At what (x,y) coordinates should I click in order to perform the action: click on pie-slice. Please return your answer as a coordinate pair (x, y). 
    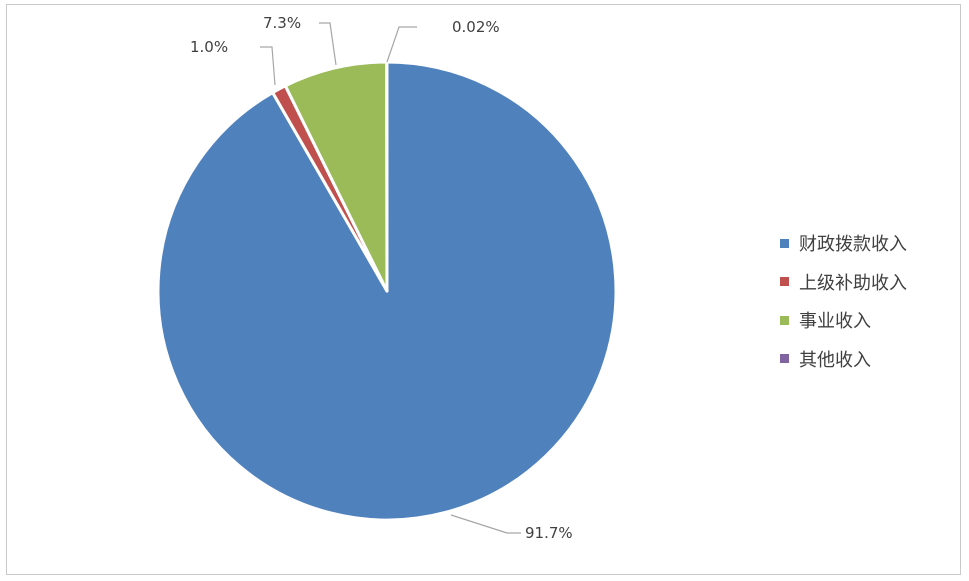
    Looking at the image, I should click on (336, 176).